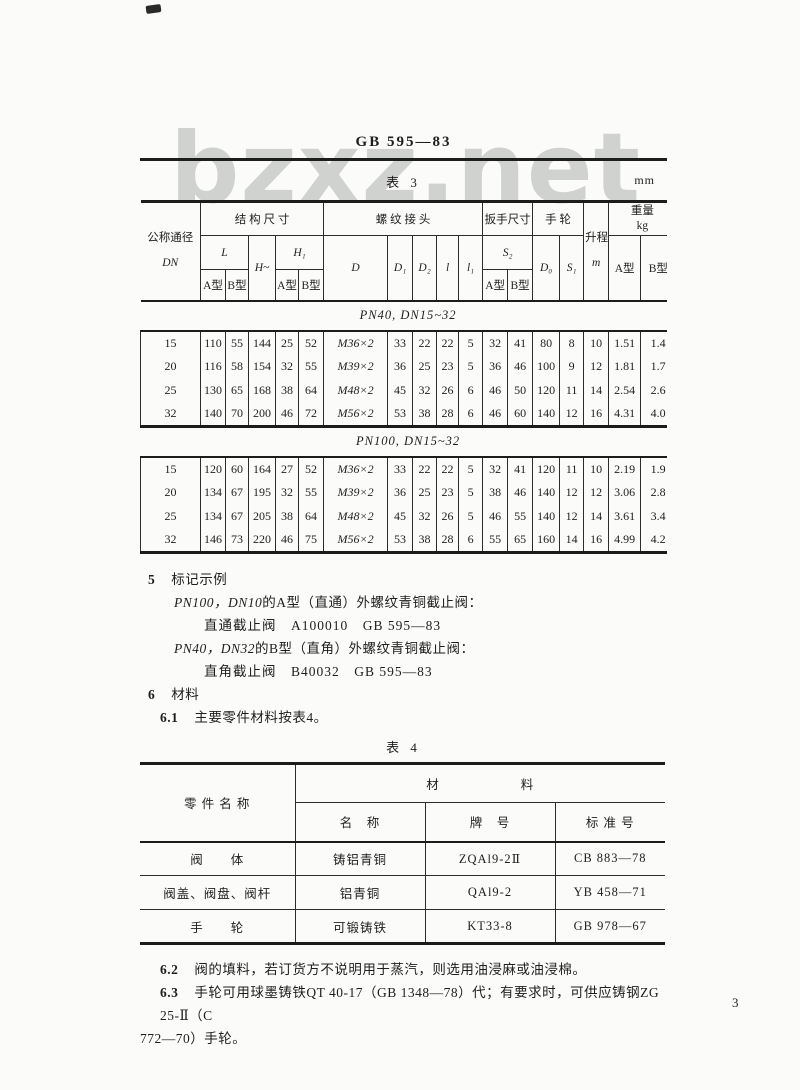  Describe the element at coordinates (185, 694) in the screenshot. I see `section6-title: 材料` at that location.